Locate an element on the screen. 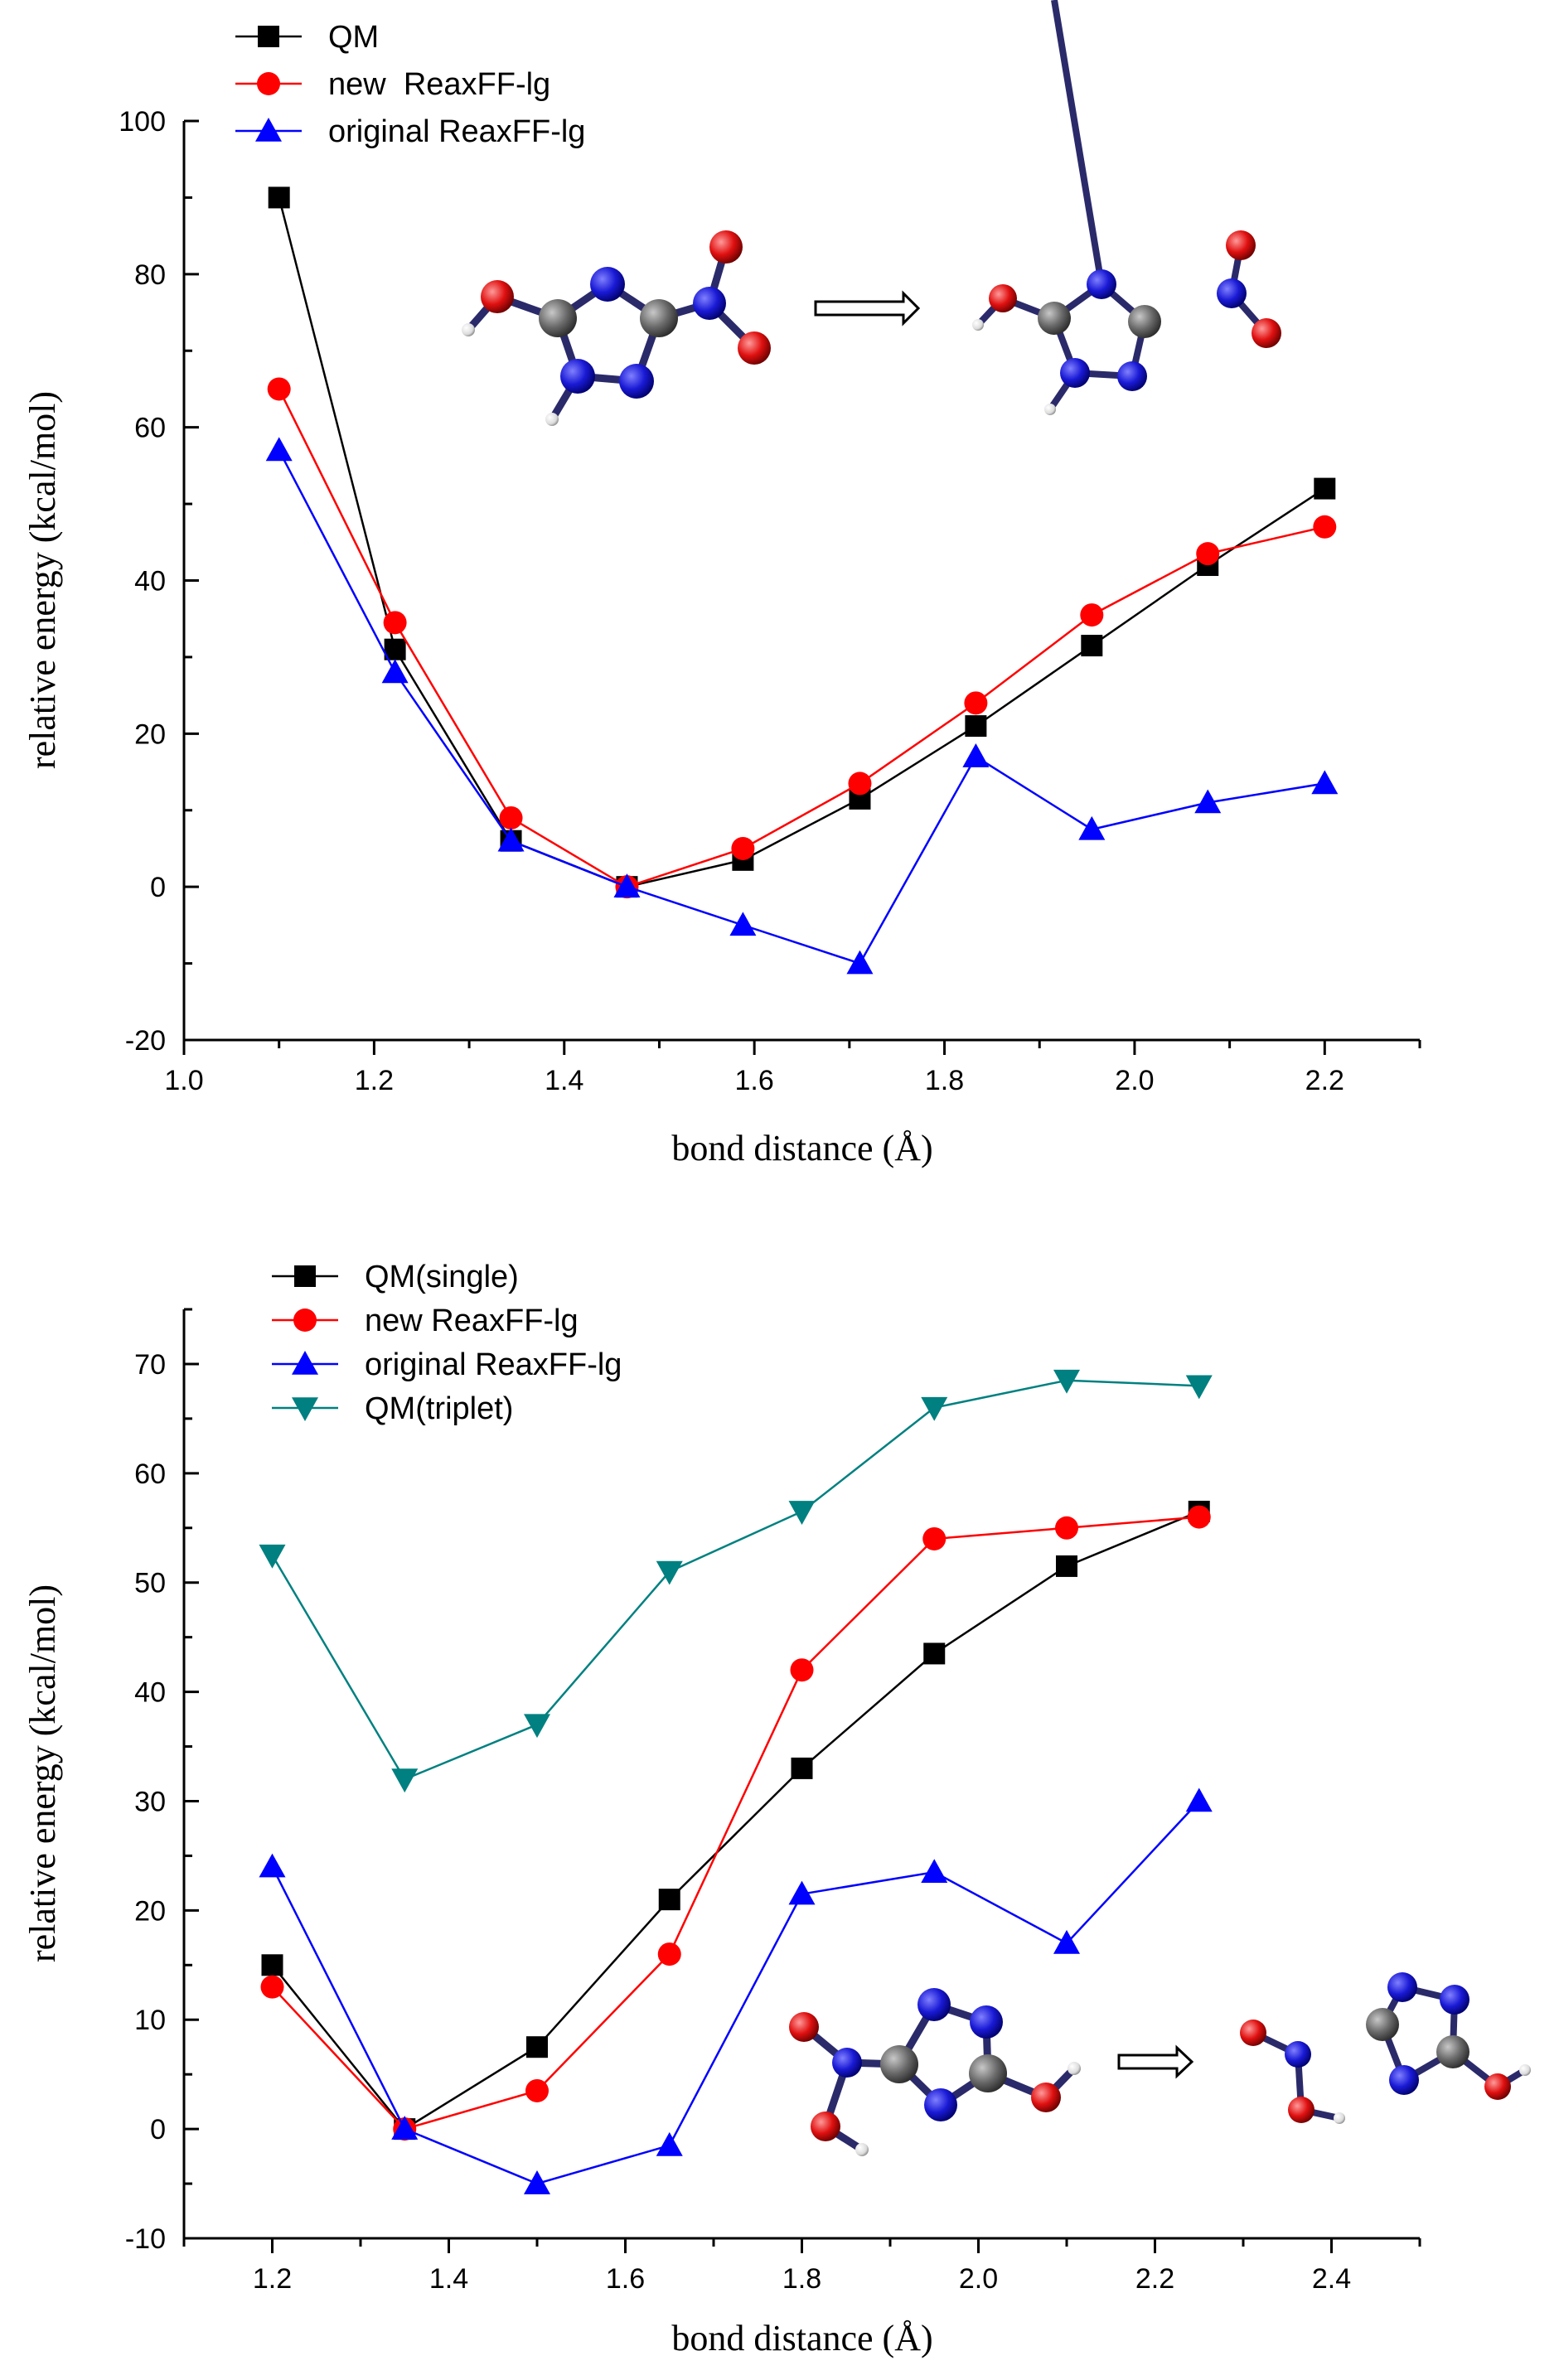 This screenshot has width=1559, height=2380. y-tick-label: 100 is located at coordinates (142, 122).